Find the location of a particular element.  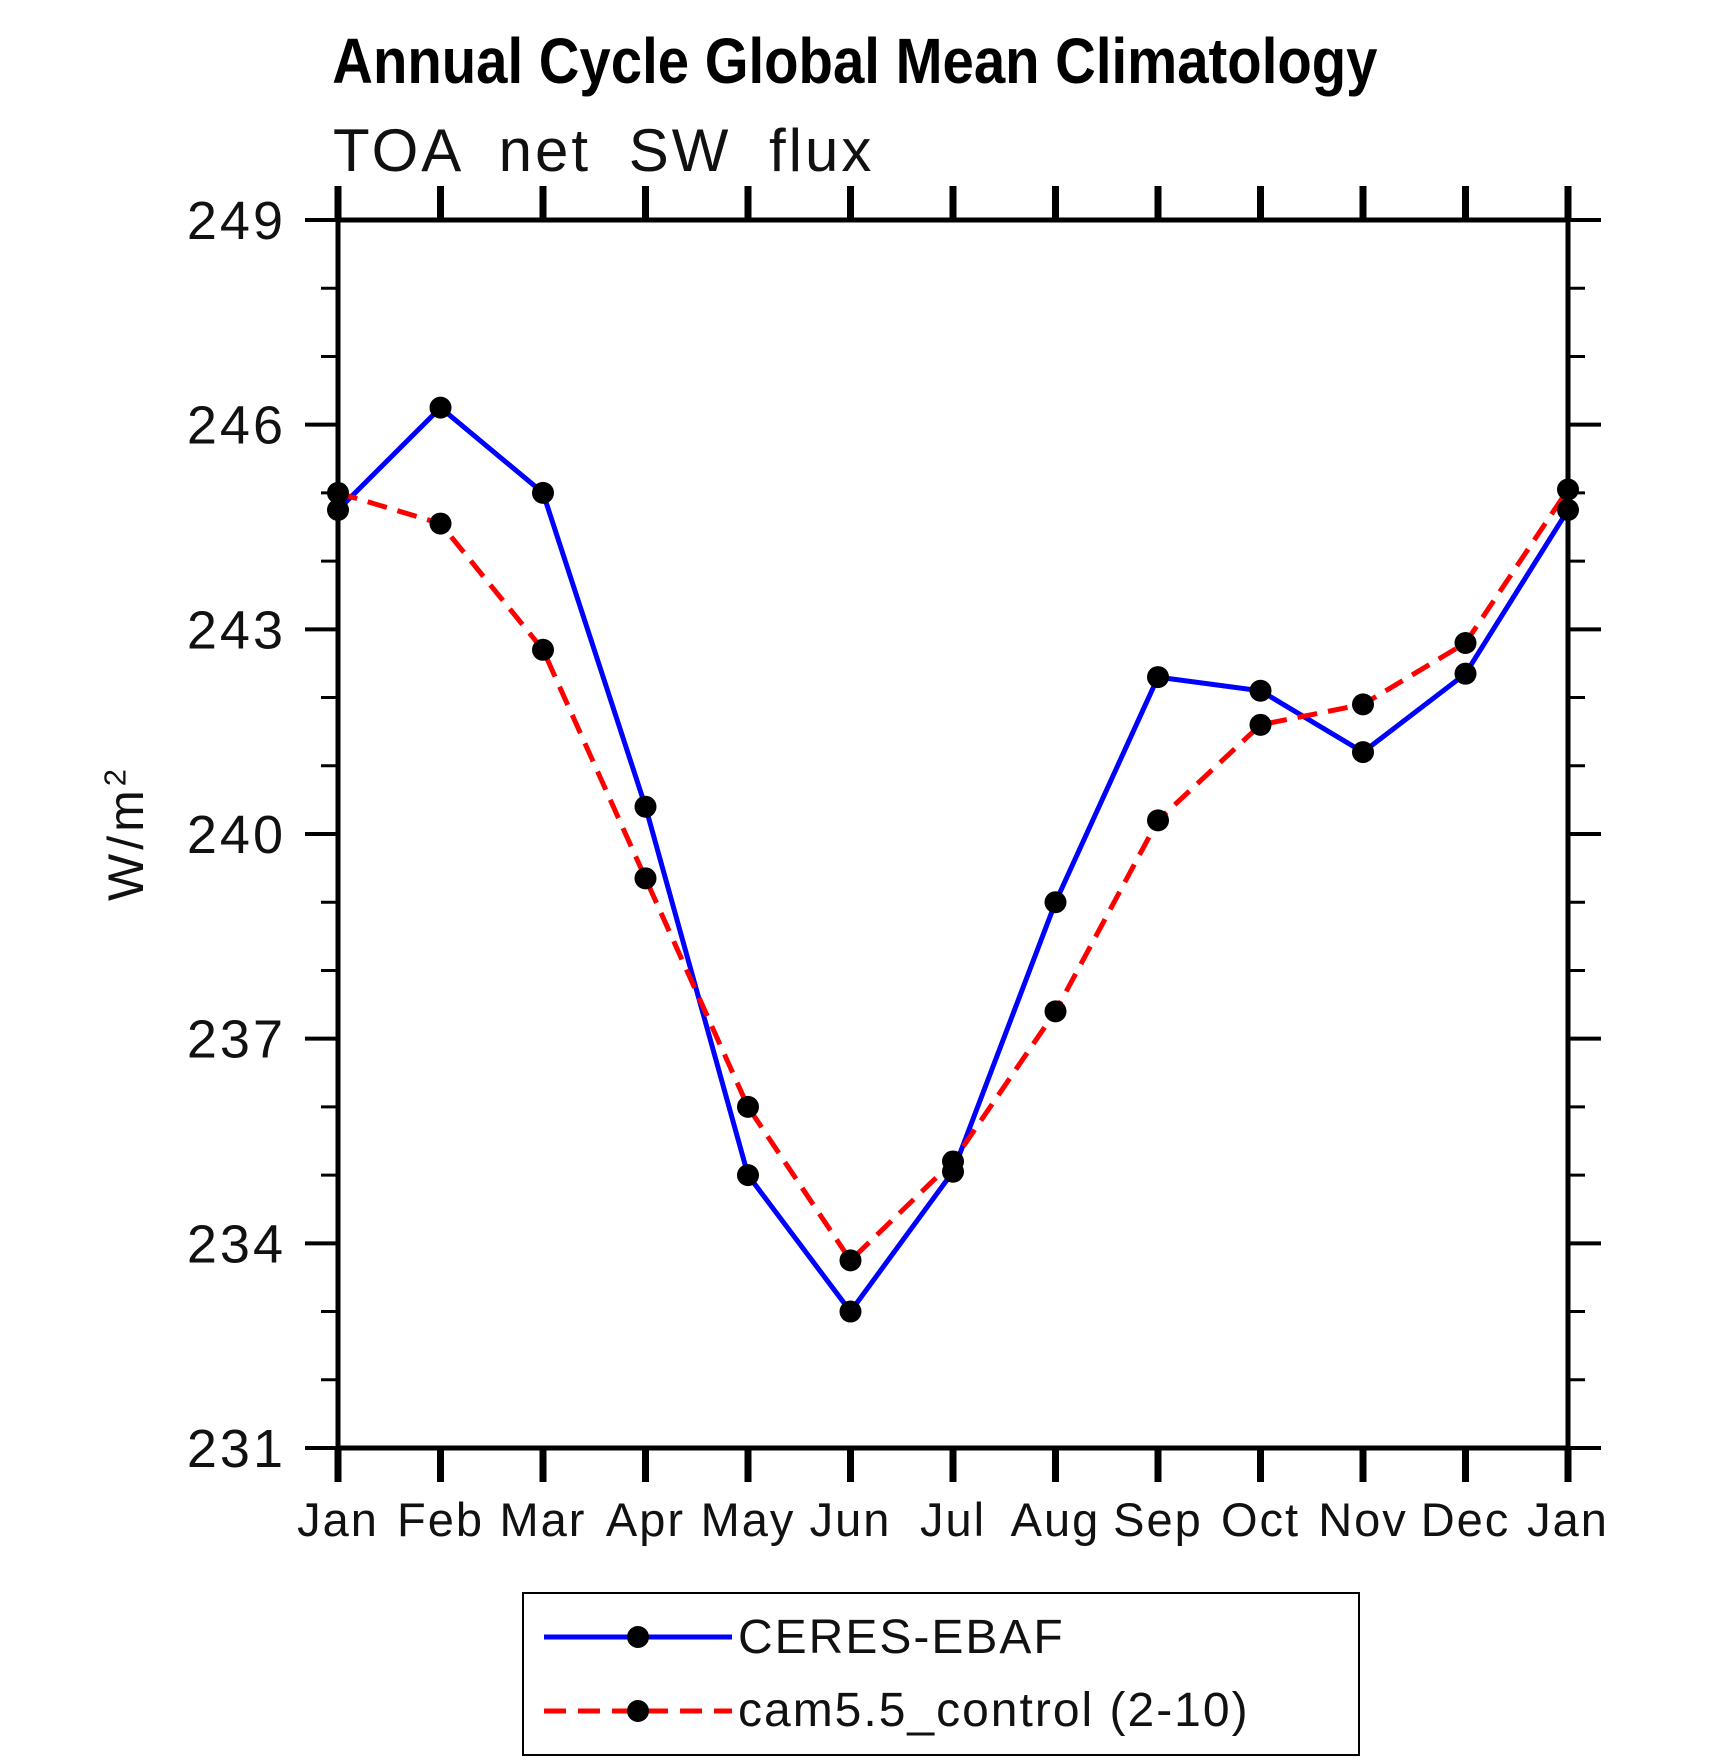

chart-title: Annual Cycle Global Mean Climatology is located at coordinates (855, 61).